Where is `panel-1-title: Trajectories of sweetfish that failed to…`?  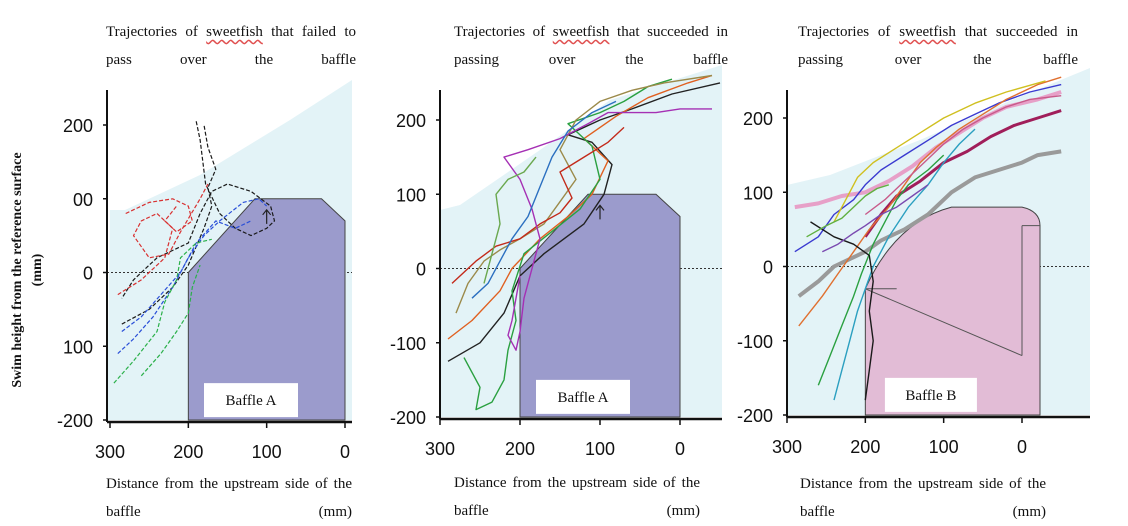 panel-1-title: Trajectories of sweetfish that failed to… is located at coordinates (231, 46).